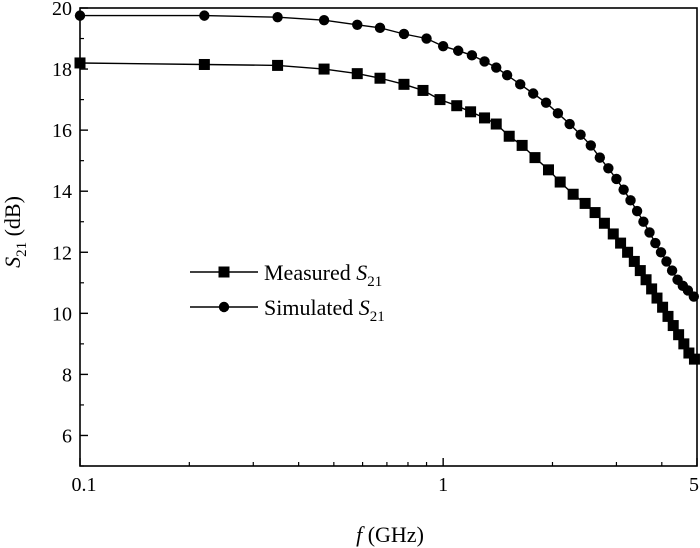  I want to click on x-tick-label: 1, so click(443, 485).